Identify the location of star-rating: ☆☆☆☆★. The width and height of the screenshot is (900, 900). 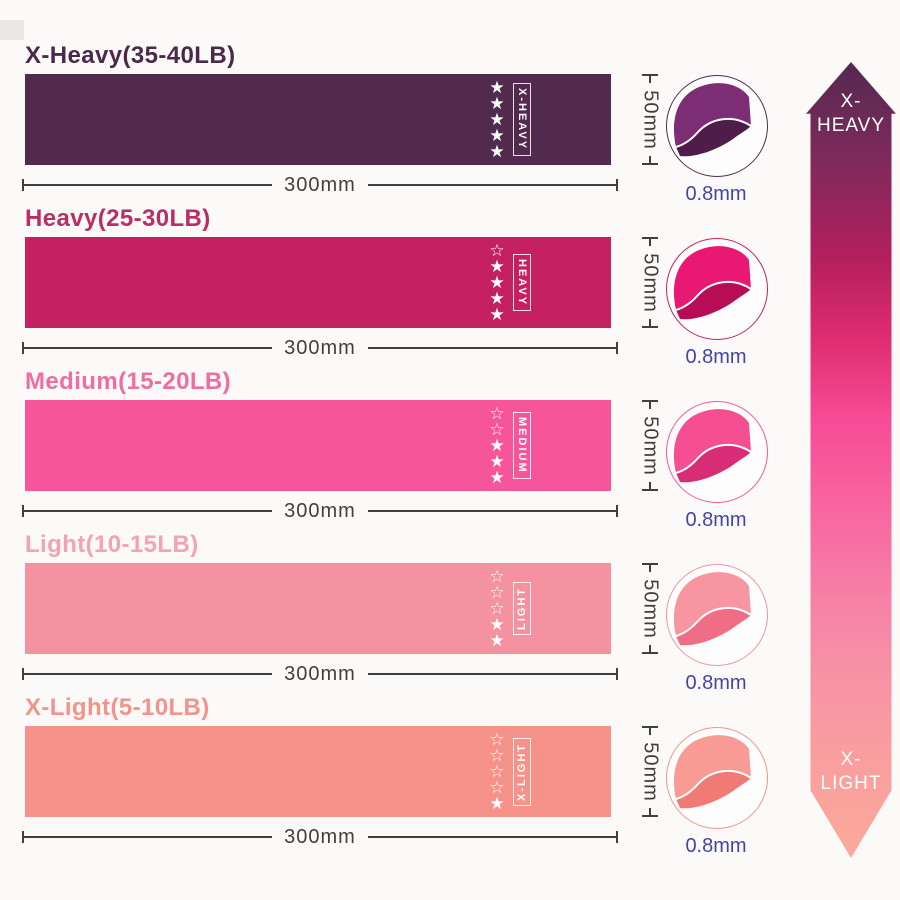
(497, 771).